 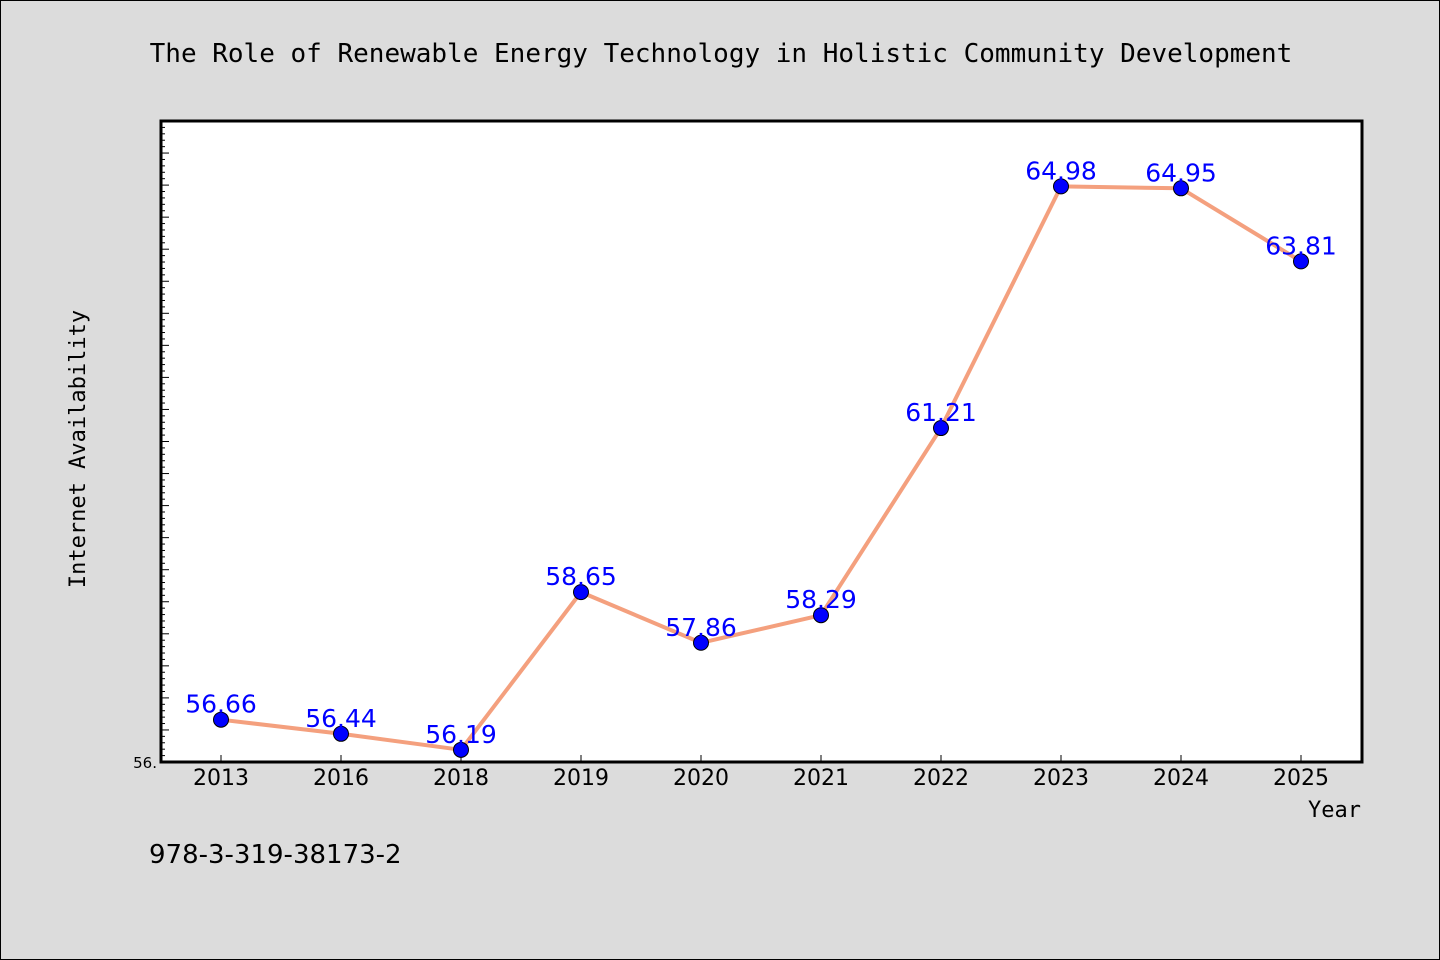 I want to click on y-tick-label: 56., so click(x=145, y=763).